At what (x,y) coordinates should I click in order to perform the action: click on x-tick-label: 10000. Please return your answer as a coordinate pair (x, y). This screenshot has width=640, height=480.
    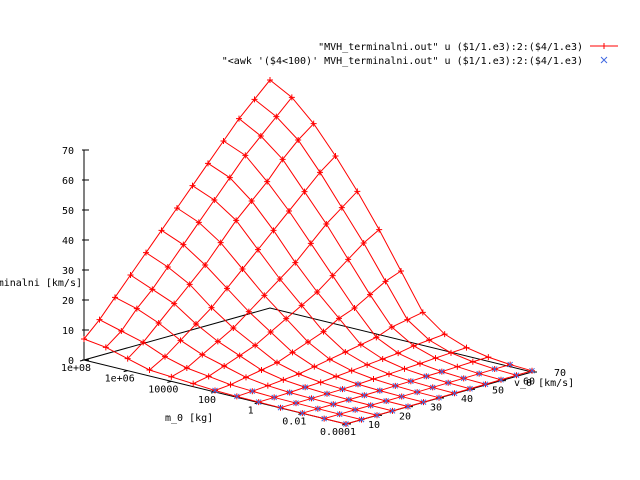
    Looking at the image, I should click on (163, 389).